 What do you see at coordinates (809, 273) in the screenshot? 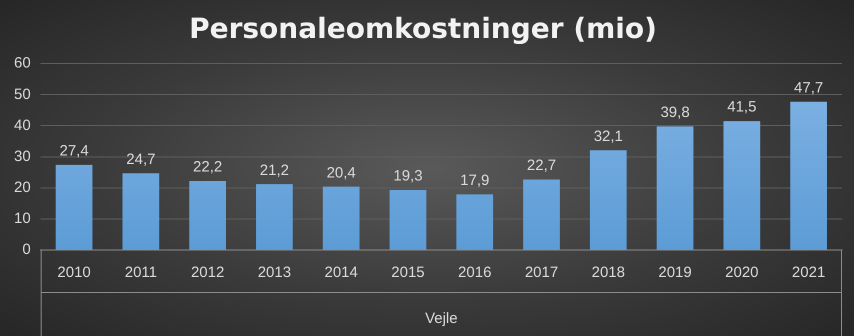
I see `x-tick-label: 2021` at bounding box center [809, 273].